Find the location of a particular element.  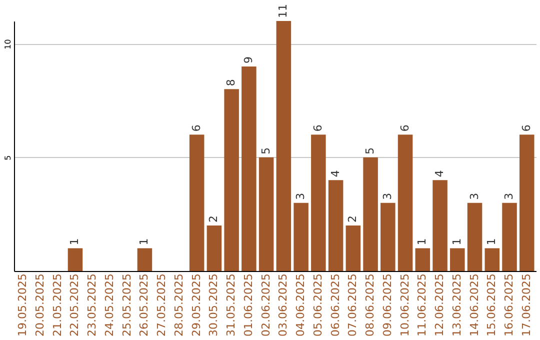

x-tick-label: 08.06.2025 is located at coordinates (370, 305).